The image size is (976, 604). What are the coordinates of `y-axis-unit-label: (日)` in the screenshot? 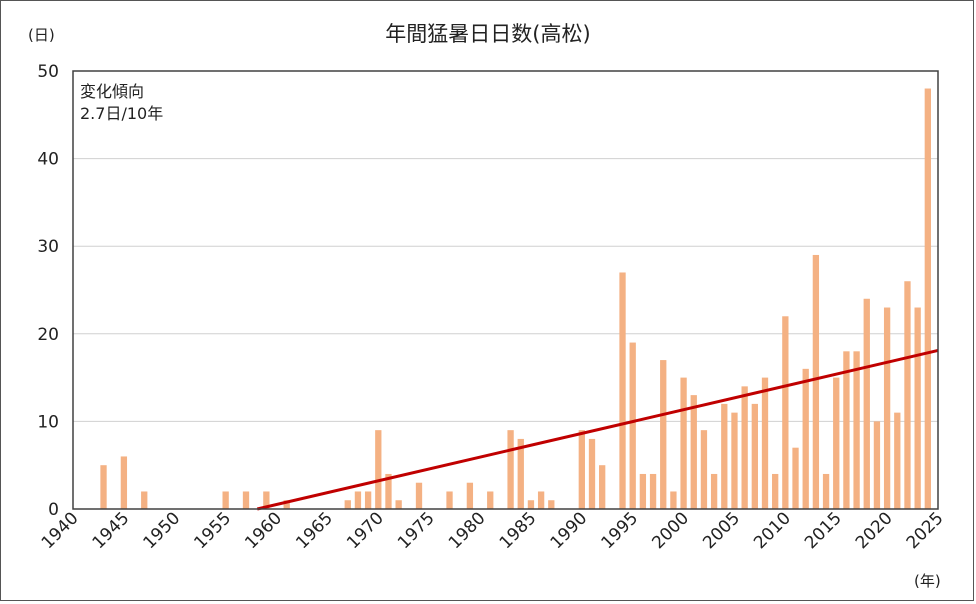 It's located at (41, 35).